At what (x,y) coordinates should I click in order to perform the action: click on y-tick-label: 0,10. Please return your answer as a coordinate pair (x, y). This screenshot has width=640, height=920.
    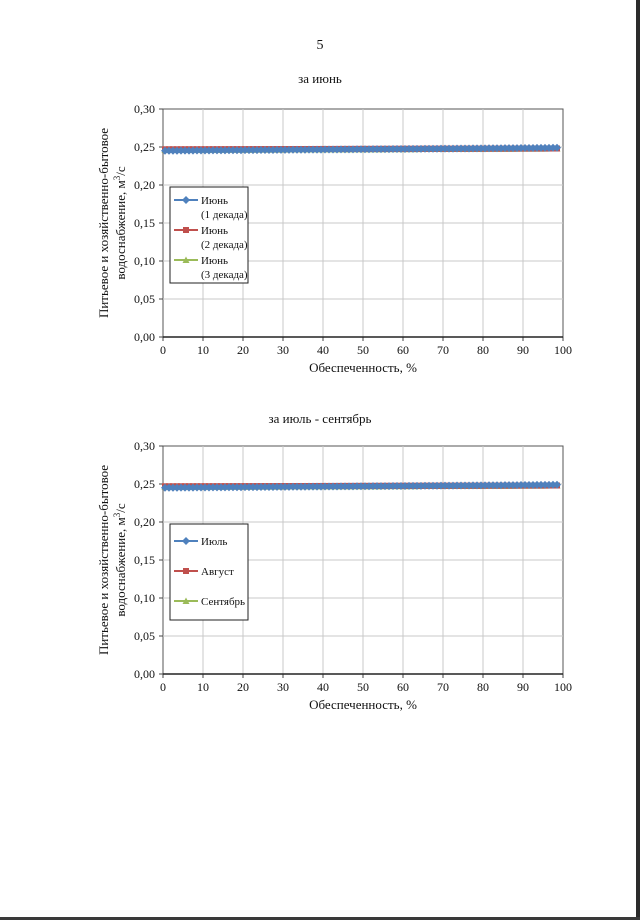
    Looking at the image, I should click on (144, 261).